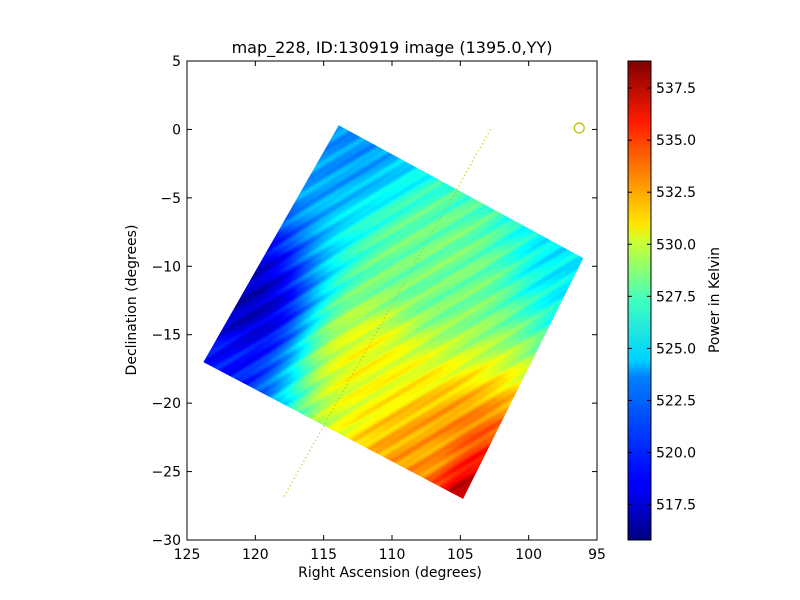 The height and width of the screenshot is (600, 800). I want to click on colorbar-tick-label: 517.5, so click(676, 506).